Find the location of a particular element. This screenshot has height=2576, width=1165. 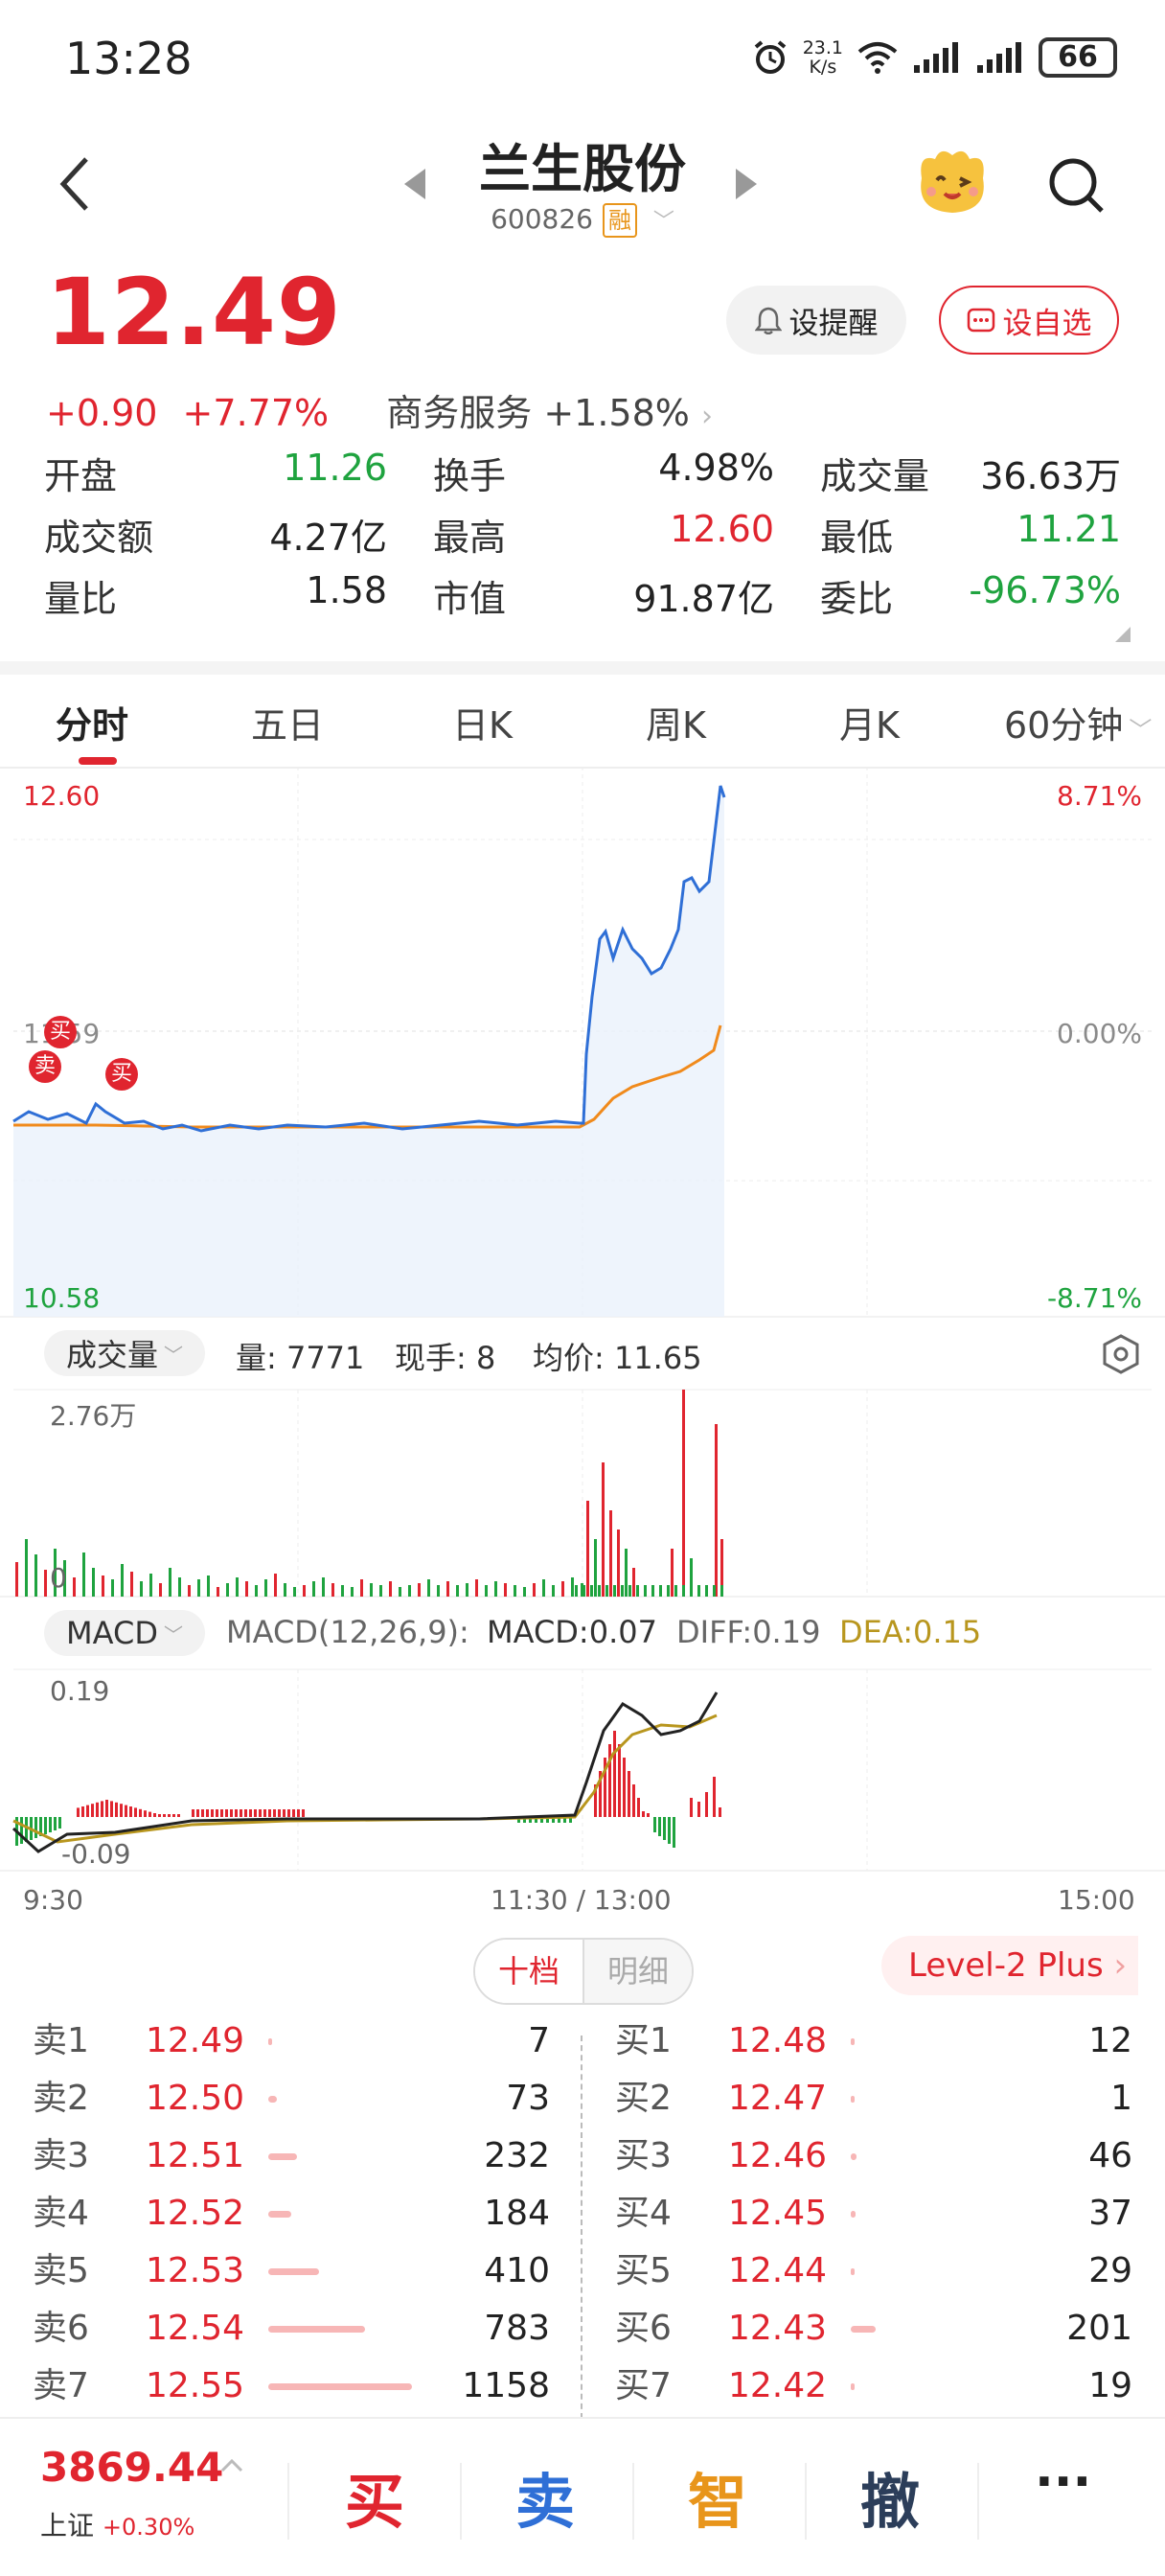

next-stock-icon is located at coordinates (747, 184).